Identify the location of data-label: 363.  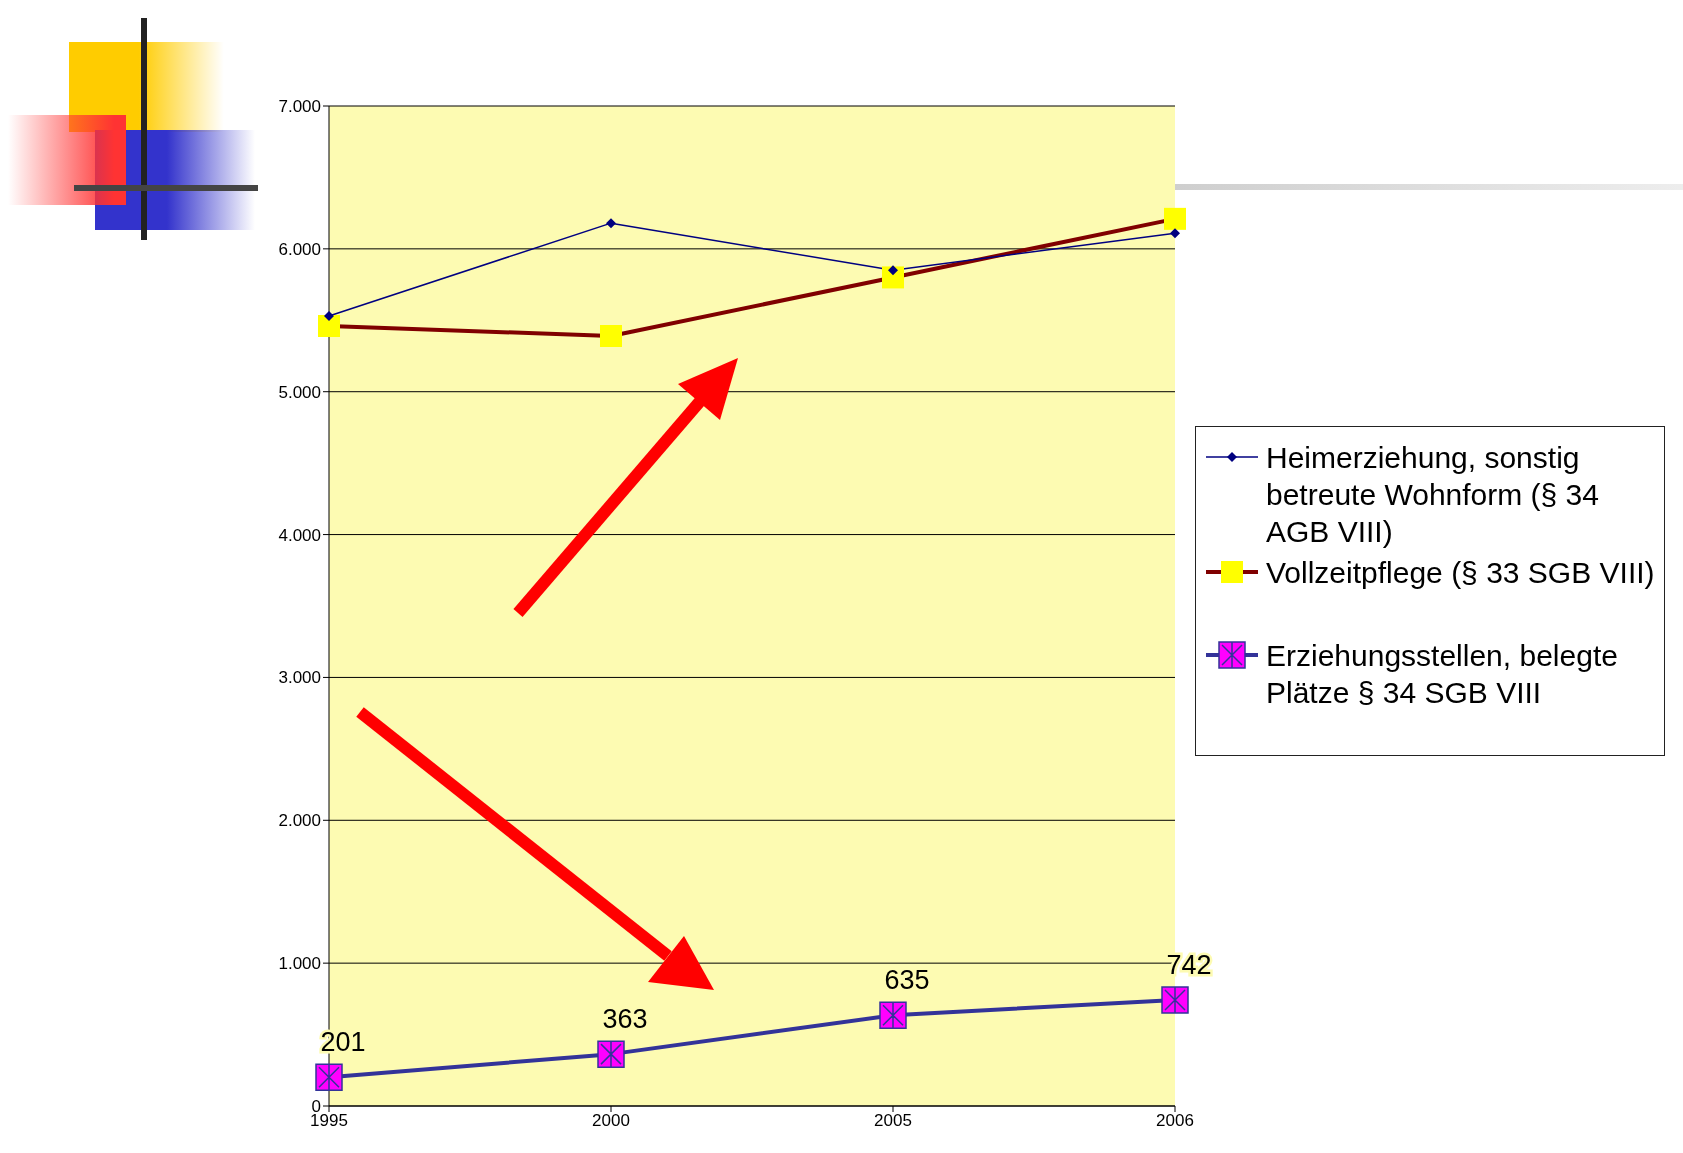
(625, 1019).